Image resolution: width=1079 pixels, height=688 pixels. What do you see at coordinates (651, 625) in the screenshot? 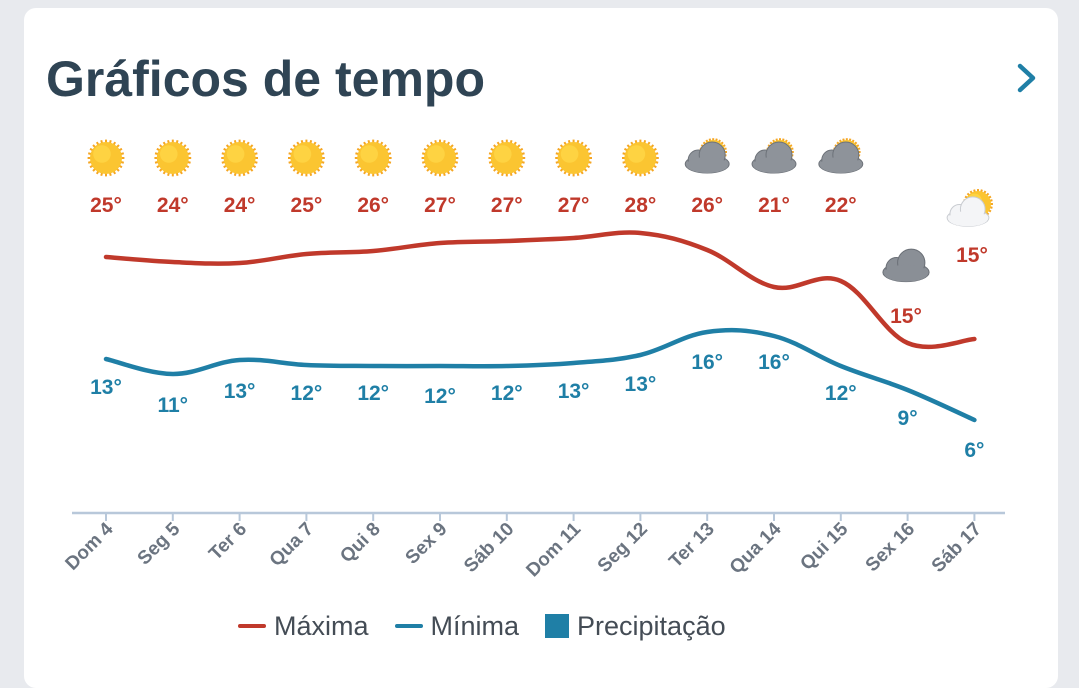
I see `legend-precip-label: Precipitação` at bounding box center [651, 625].